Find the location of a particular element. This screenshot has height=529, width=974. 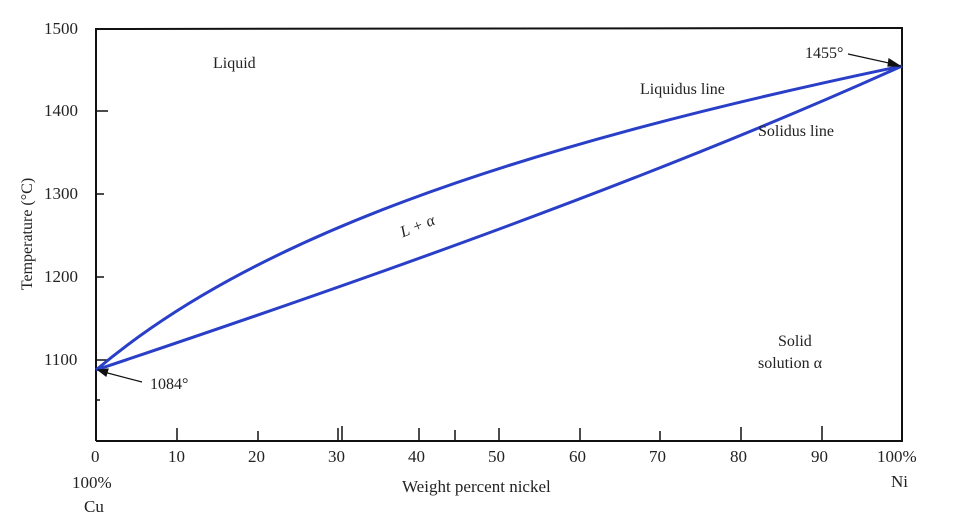

liquid-region-label: Liquid is located at coordinates (234, 63).